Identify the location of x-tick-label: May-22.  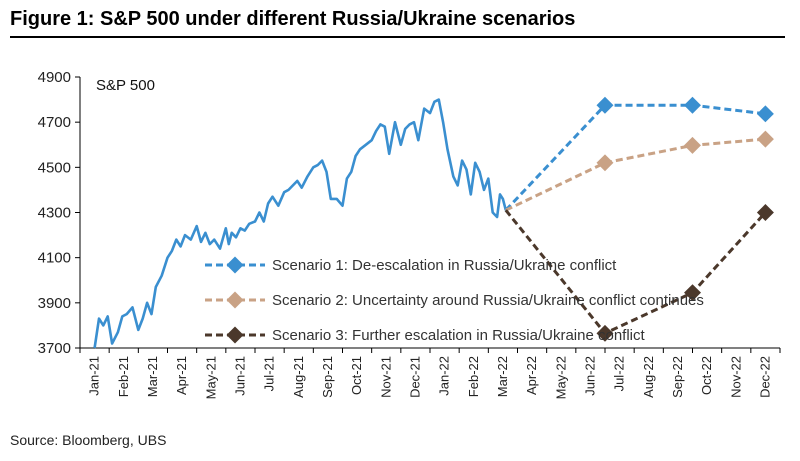
(560, 377).